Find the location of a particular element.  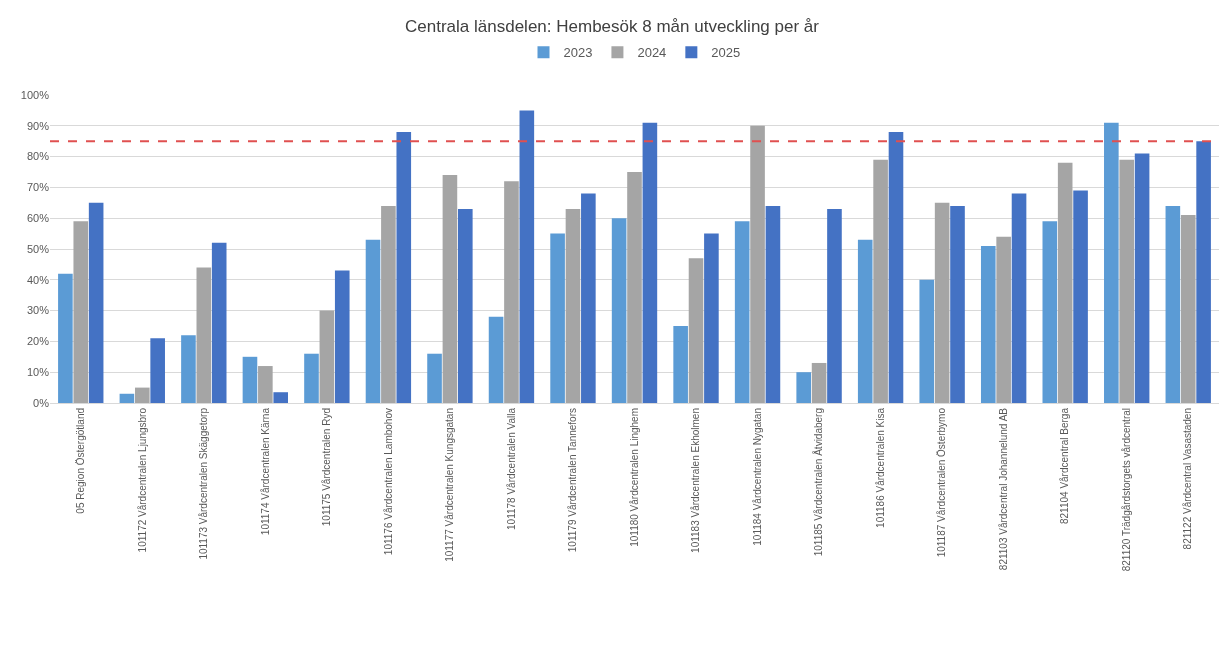

x-tick-label: 101184 Vårdcentralen Nygatan is located at coordinates (757, 477).